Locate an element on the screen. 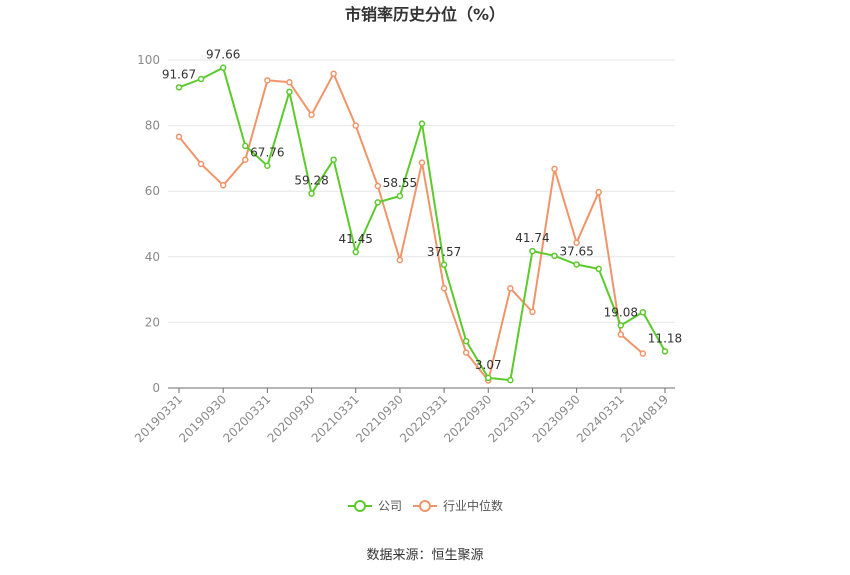 Image resolution: width=850 pixels, height=575 pixels. data-label: 91.67 is located at coordinates (179, 74).